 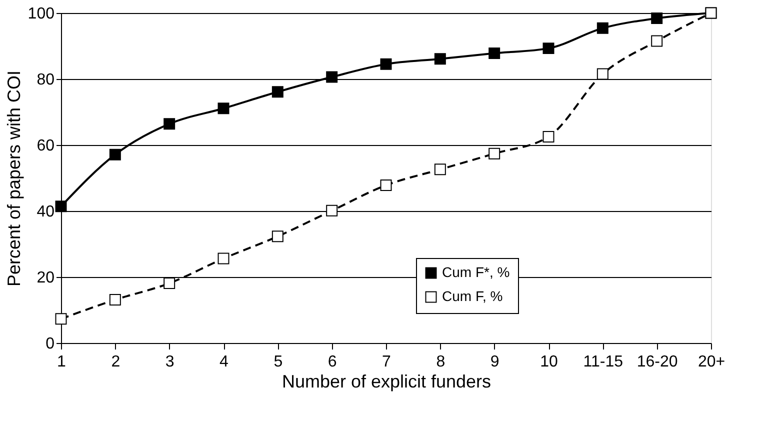 I want to click on y-tick-label: 100, so click(x=41, y=14).